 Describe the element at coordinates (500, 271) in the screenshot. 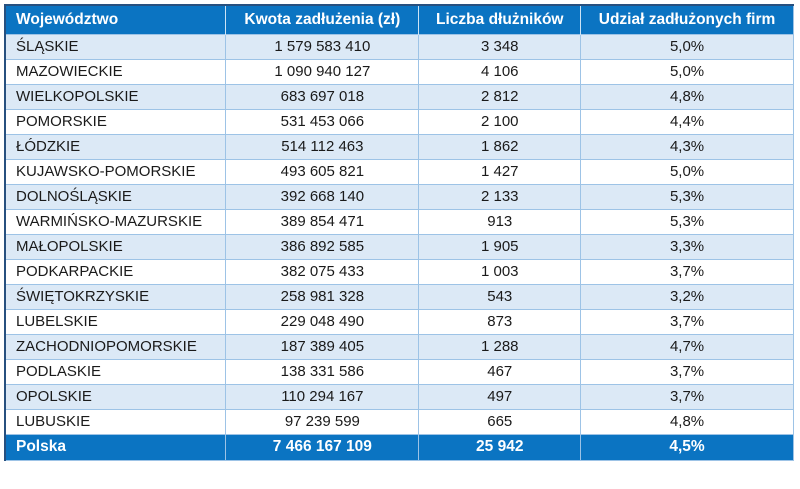

I see `cell-debtors: 1 003` at that location.